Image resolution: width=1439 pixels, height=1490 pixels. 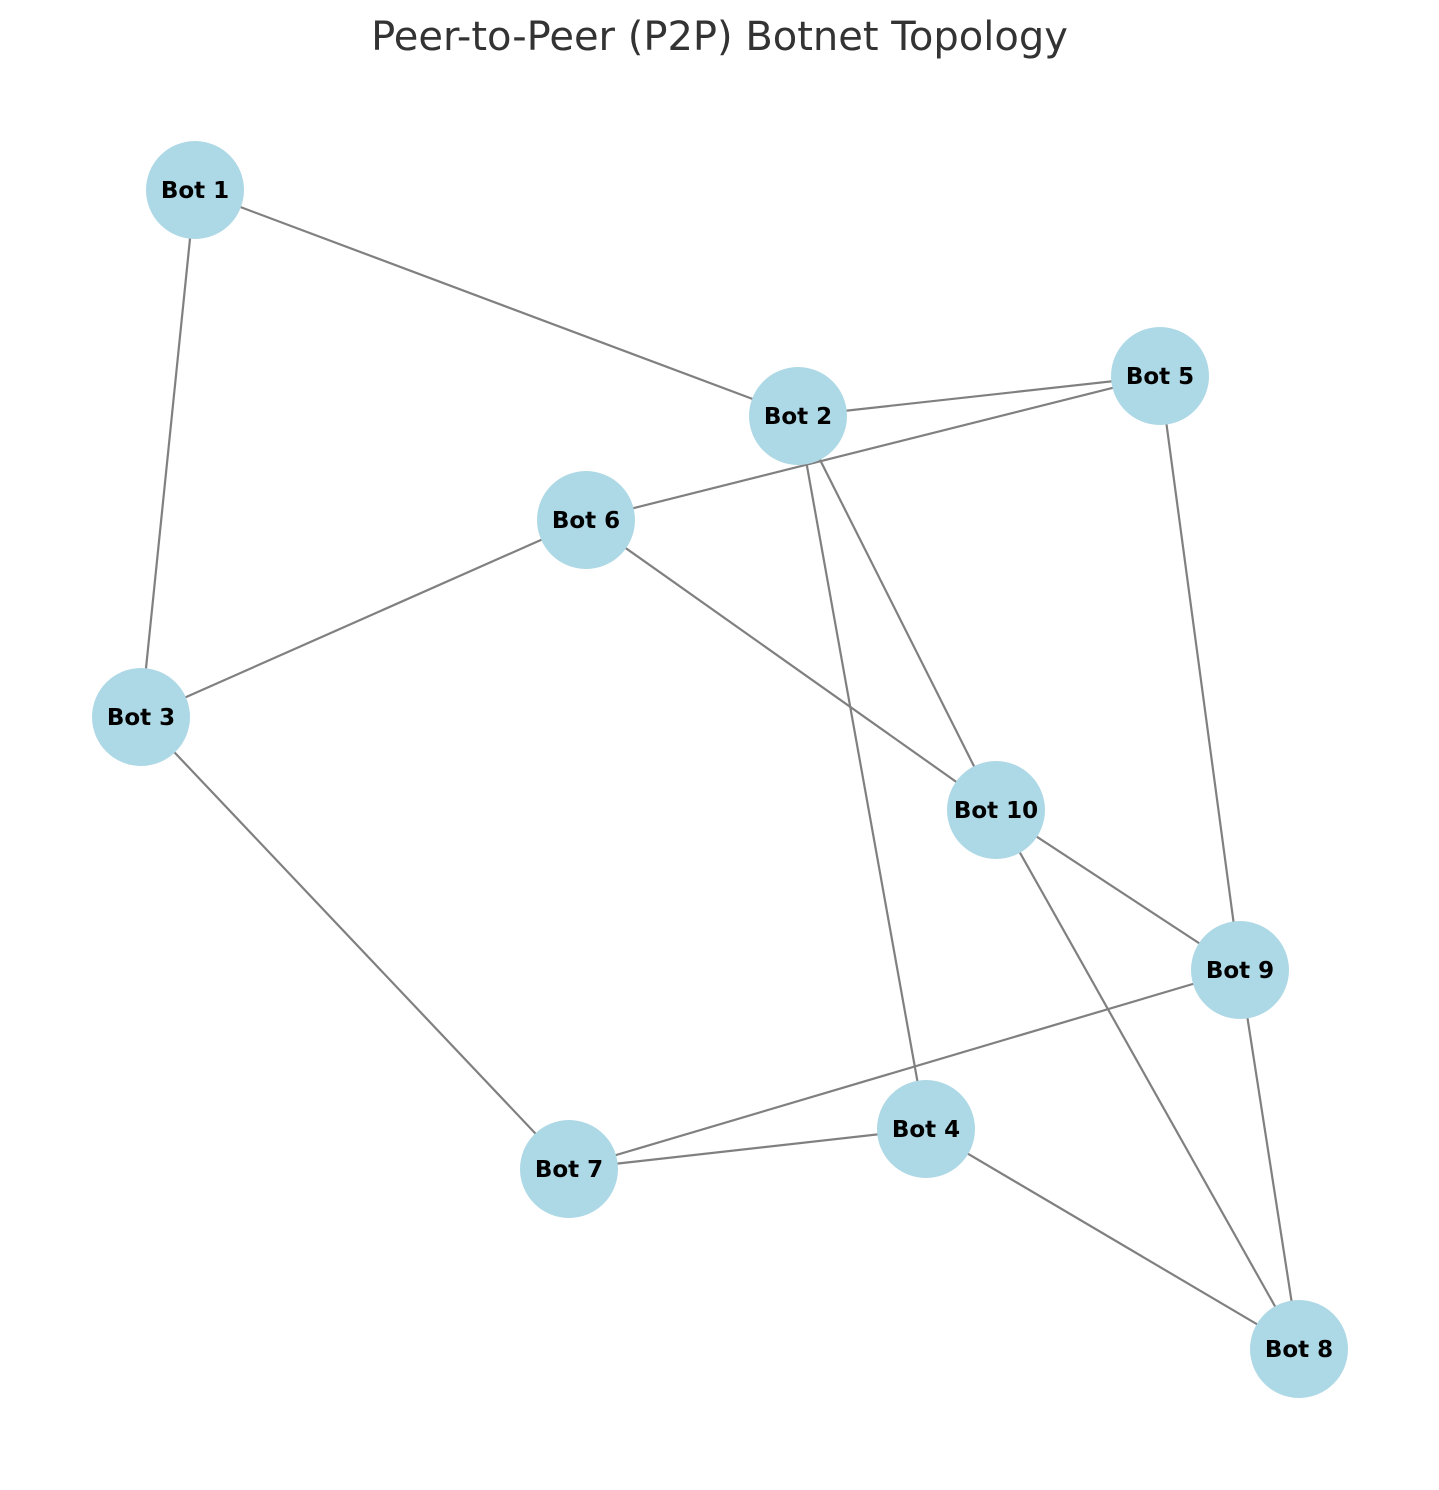 I want to click on node-bot-3: Bot 3, so click(x=141, y=717).